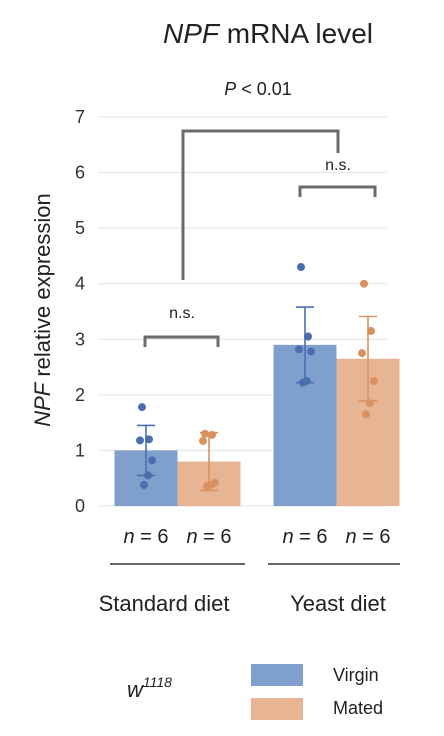 The width and height of the screenshot is (444, 736). Describe the element at coordinates (317, 692) in the screenshot. I see `legend: Virgin Mated` at that location.